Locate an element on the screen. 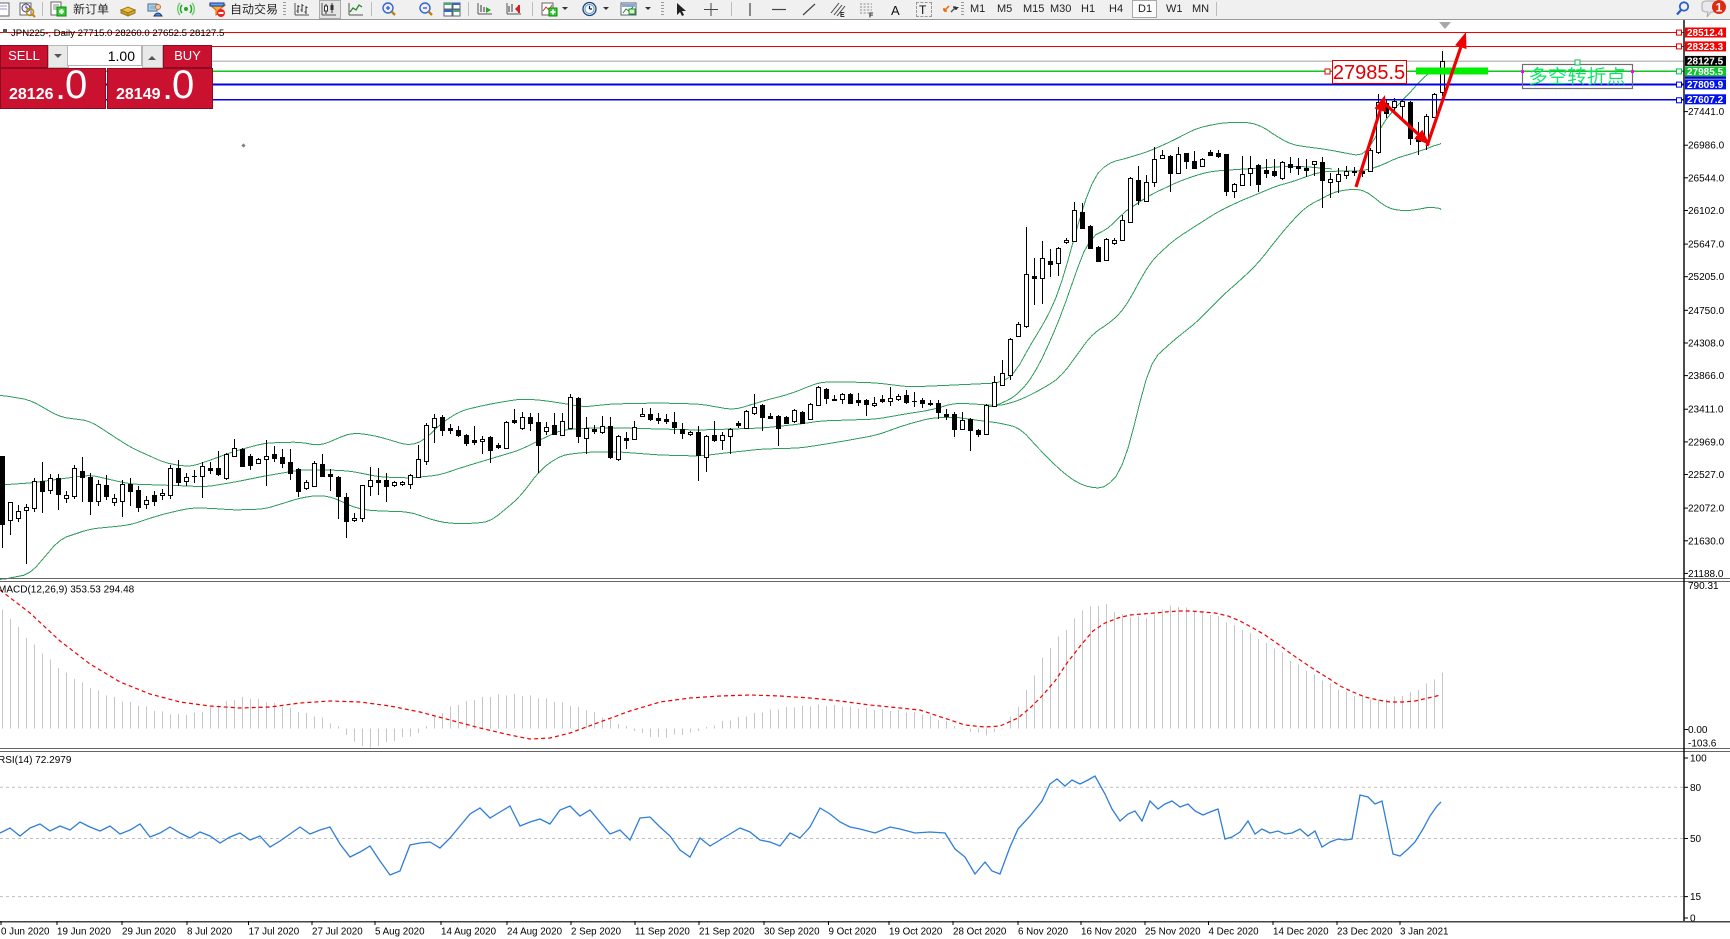 The width and height of the screenshot is (1730, 939). svg-text: 19 Oct 2020 is located at coordinates (916, 932).